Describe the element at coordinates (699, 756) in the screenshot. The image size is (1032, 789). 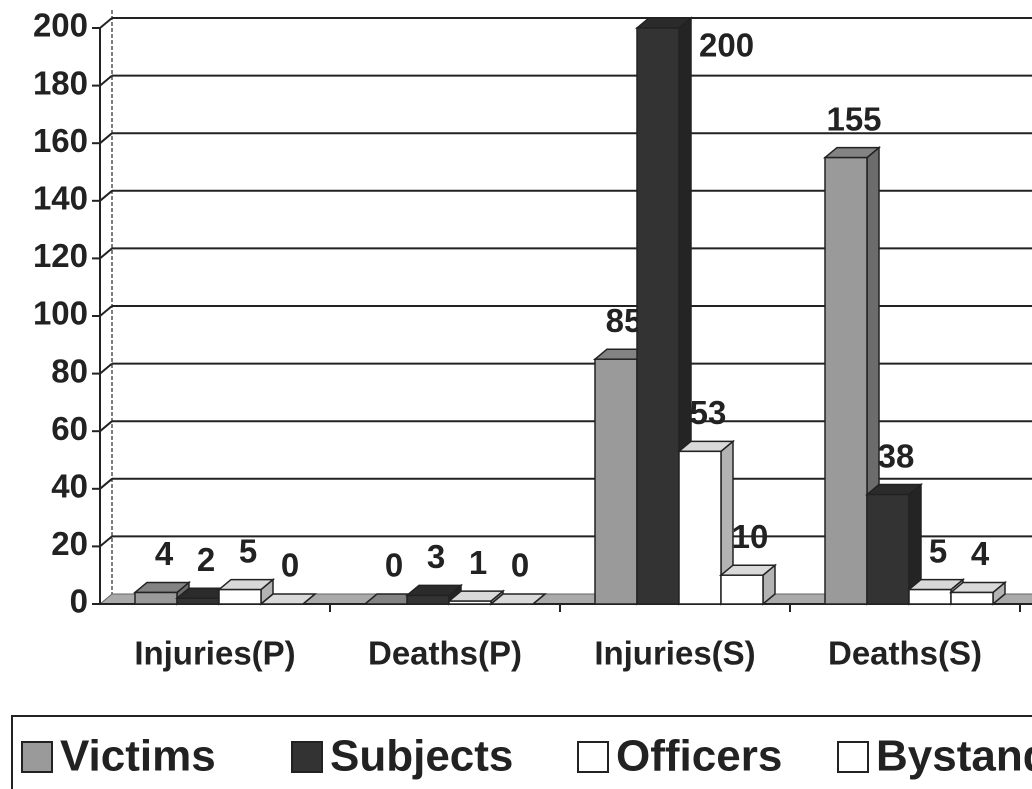
I see `legend-label: Officers` at that location.